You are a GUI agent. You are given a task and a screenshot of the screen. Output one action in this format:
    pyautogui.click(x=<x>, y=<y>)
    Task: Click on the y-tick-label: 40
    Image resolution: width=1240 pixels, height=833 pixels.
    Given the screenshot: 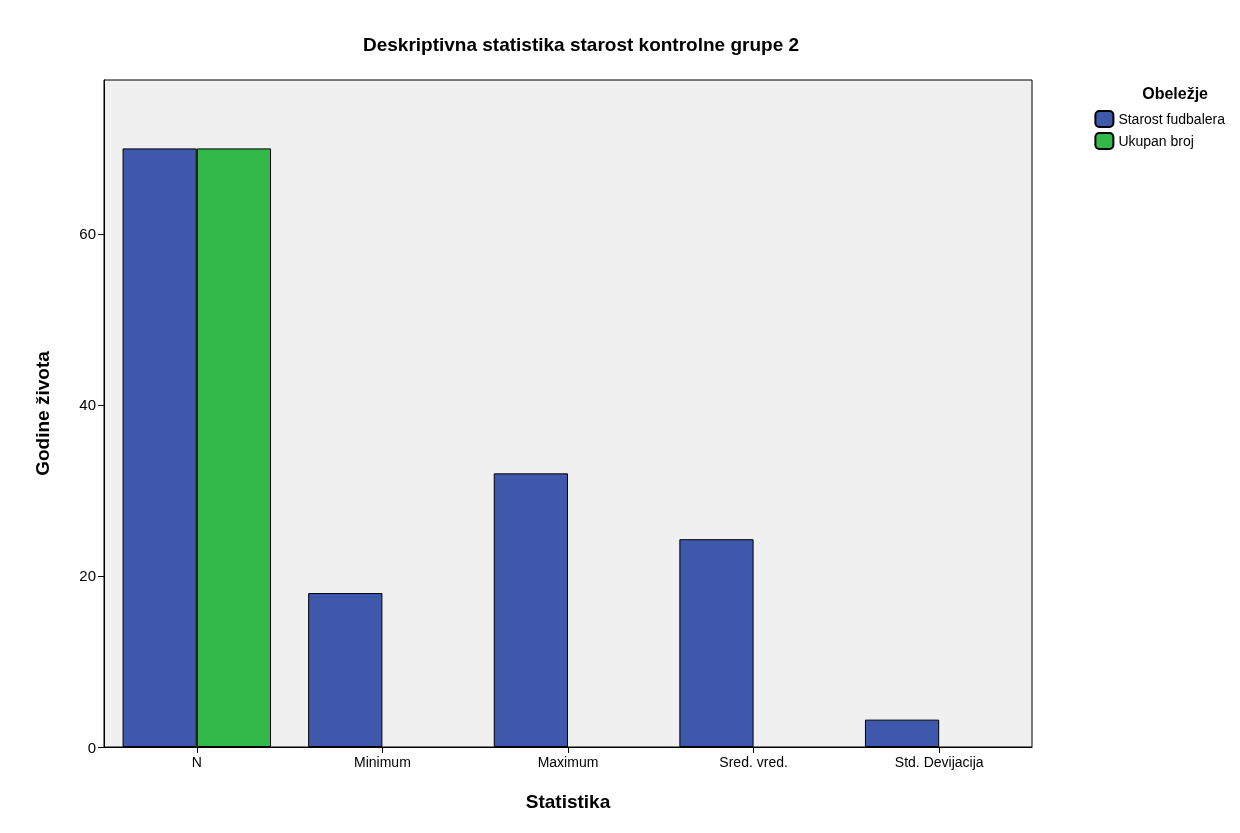 What is the action you would take?
    pyautogui.click(x=87, y=405)
    